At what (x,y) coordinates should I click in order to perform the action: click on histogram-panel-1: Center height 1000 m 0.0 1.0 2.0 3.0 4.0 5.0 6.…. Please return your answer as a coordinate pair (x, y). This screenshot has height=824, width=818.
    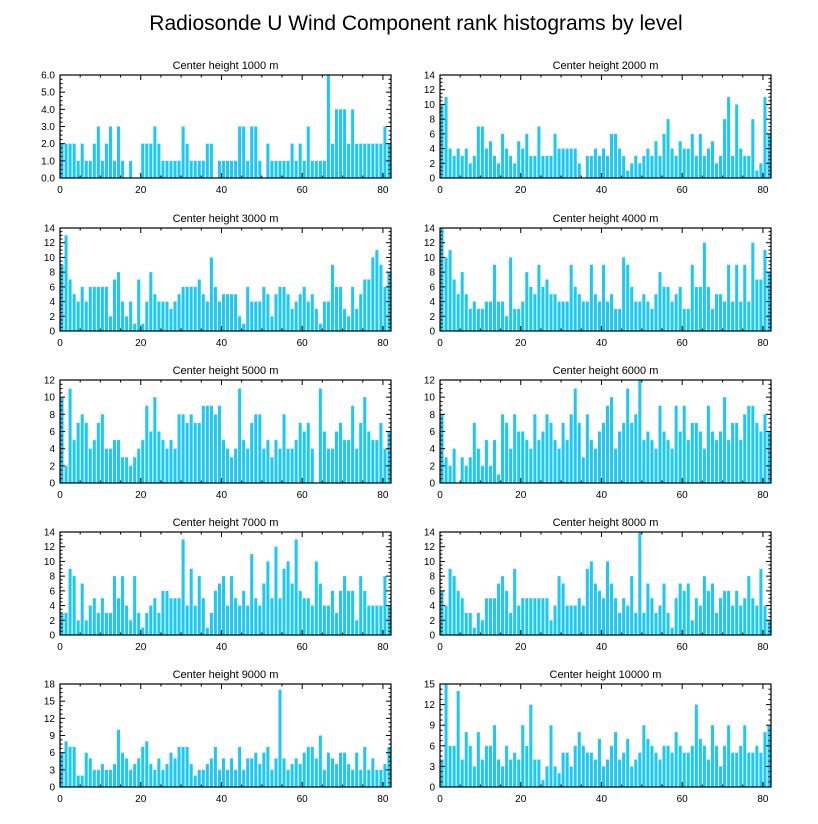
    Looking at the image, I should click on (216, 128).